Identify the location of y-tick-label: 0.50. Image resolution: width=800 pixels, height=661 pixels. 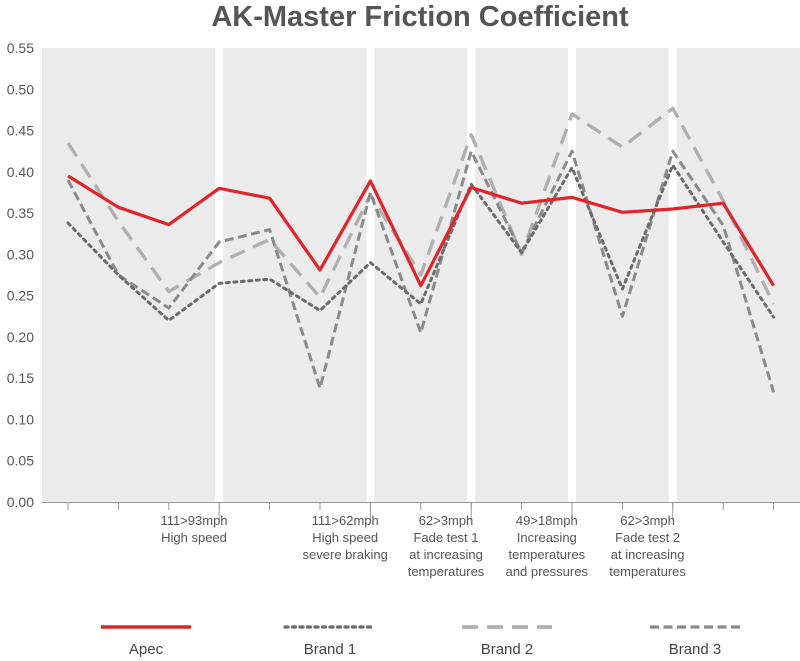
(20, 89).